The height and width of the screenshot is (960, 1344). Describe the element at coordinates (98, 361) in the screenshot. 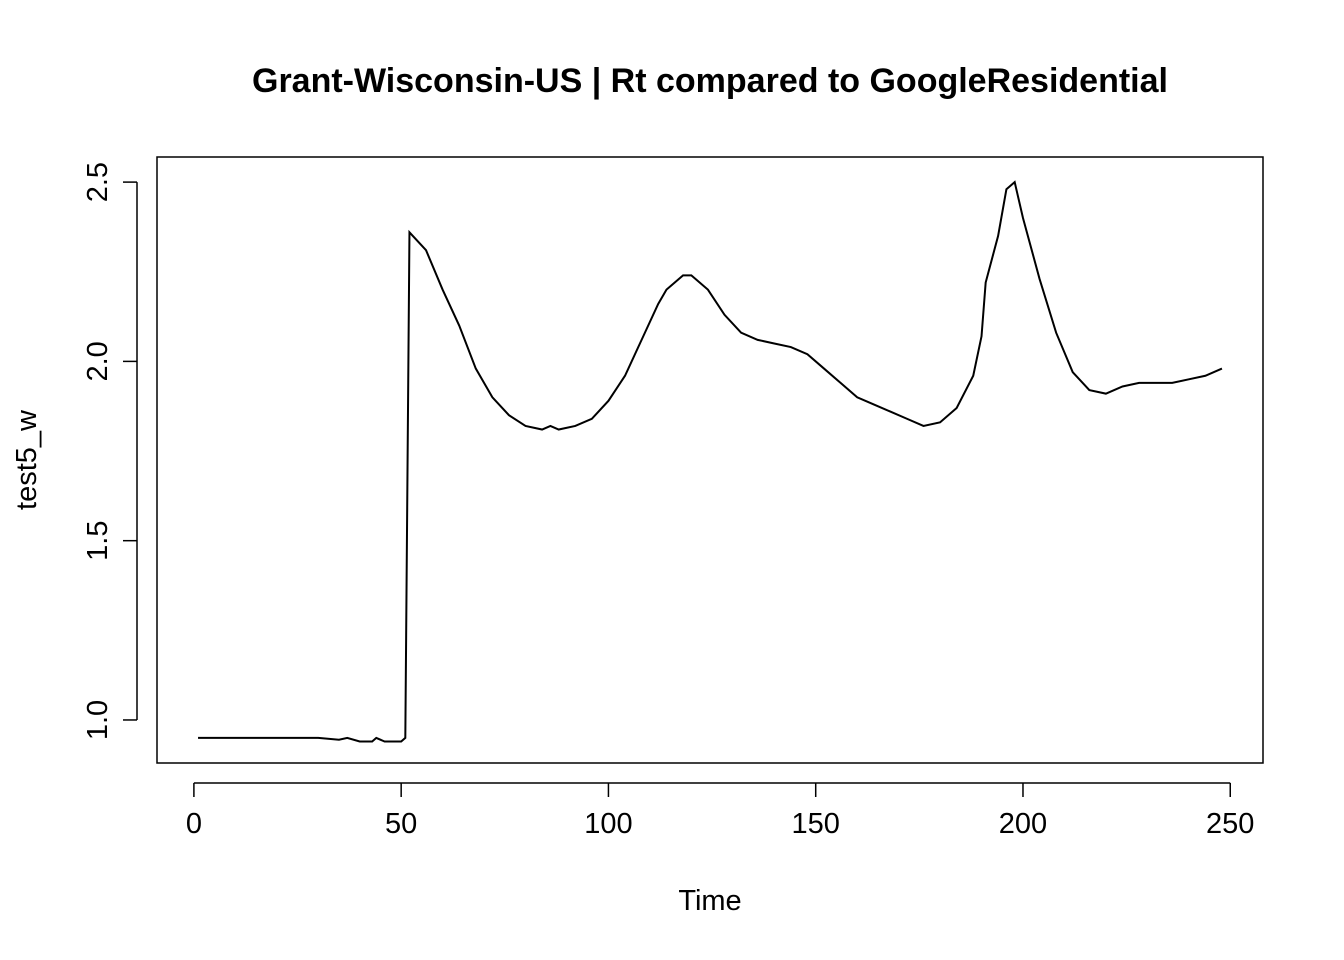

I see `y-tick-label: 2.0` at that location.